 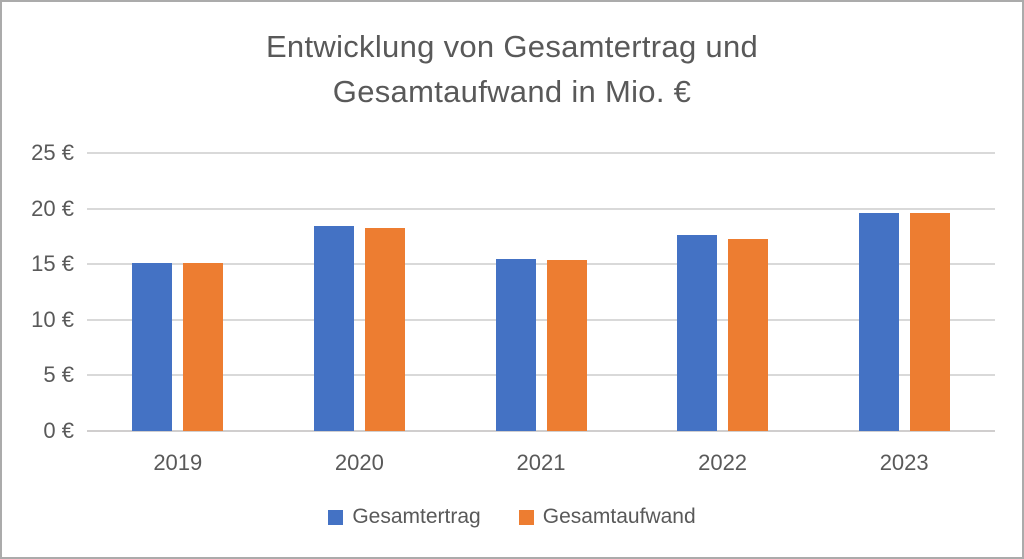 What do you see at coordinates (384, 329) in the screenshot?
I see `bar-gesamtaufwand-2020` at bounding box center [384, 329].